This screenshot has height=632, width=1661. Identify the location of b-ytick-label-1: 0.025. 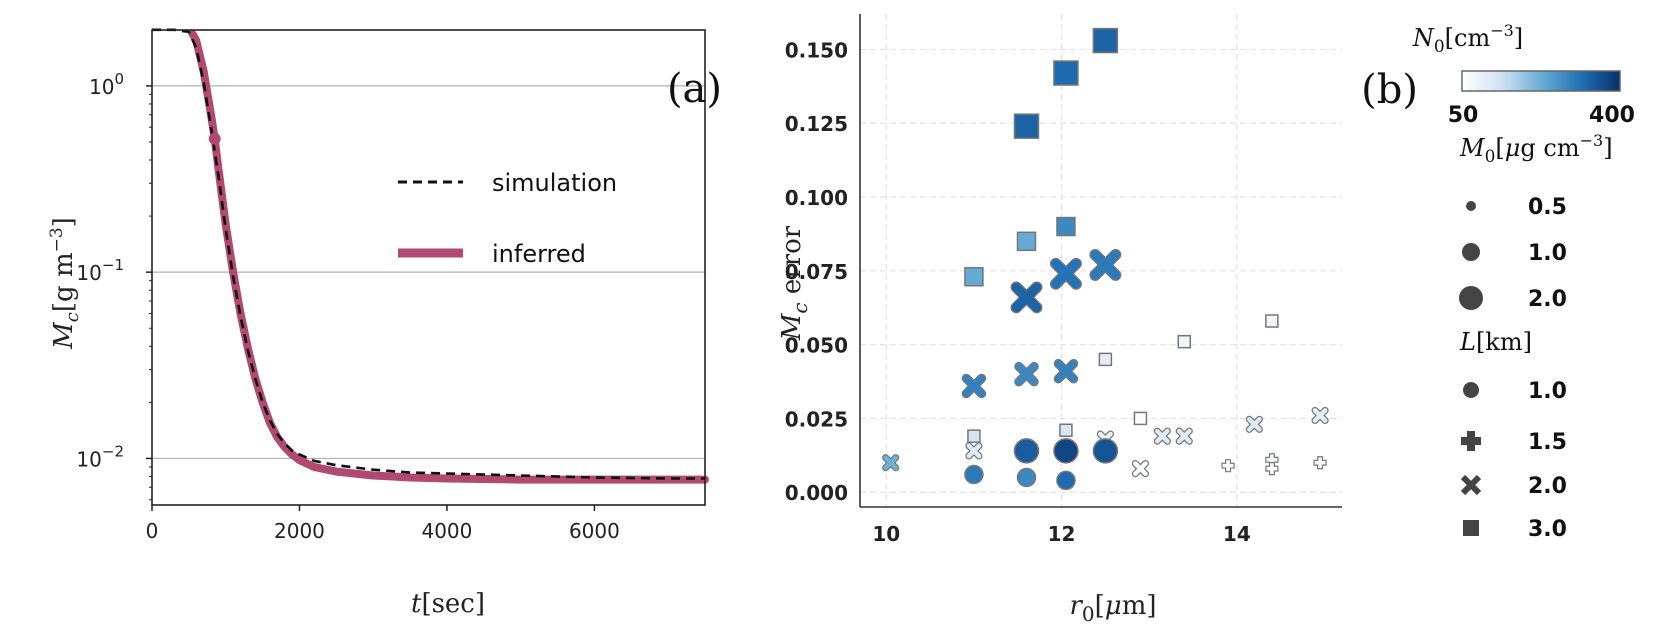
(816, 419).